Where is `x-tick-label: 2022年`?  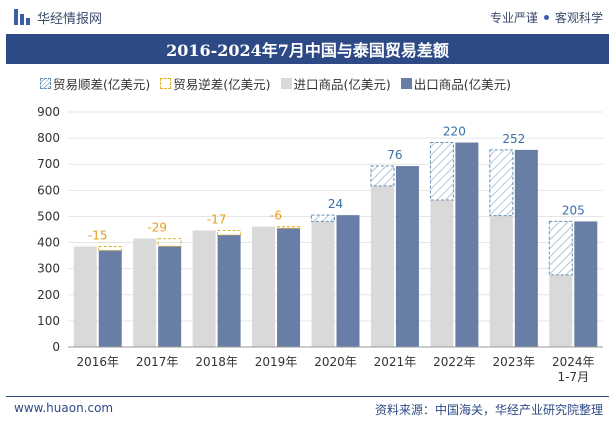
x-tick-label: 2022年 is located at coordinates (454, 362).